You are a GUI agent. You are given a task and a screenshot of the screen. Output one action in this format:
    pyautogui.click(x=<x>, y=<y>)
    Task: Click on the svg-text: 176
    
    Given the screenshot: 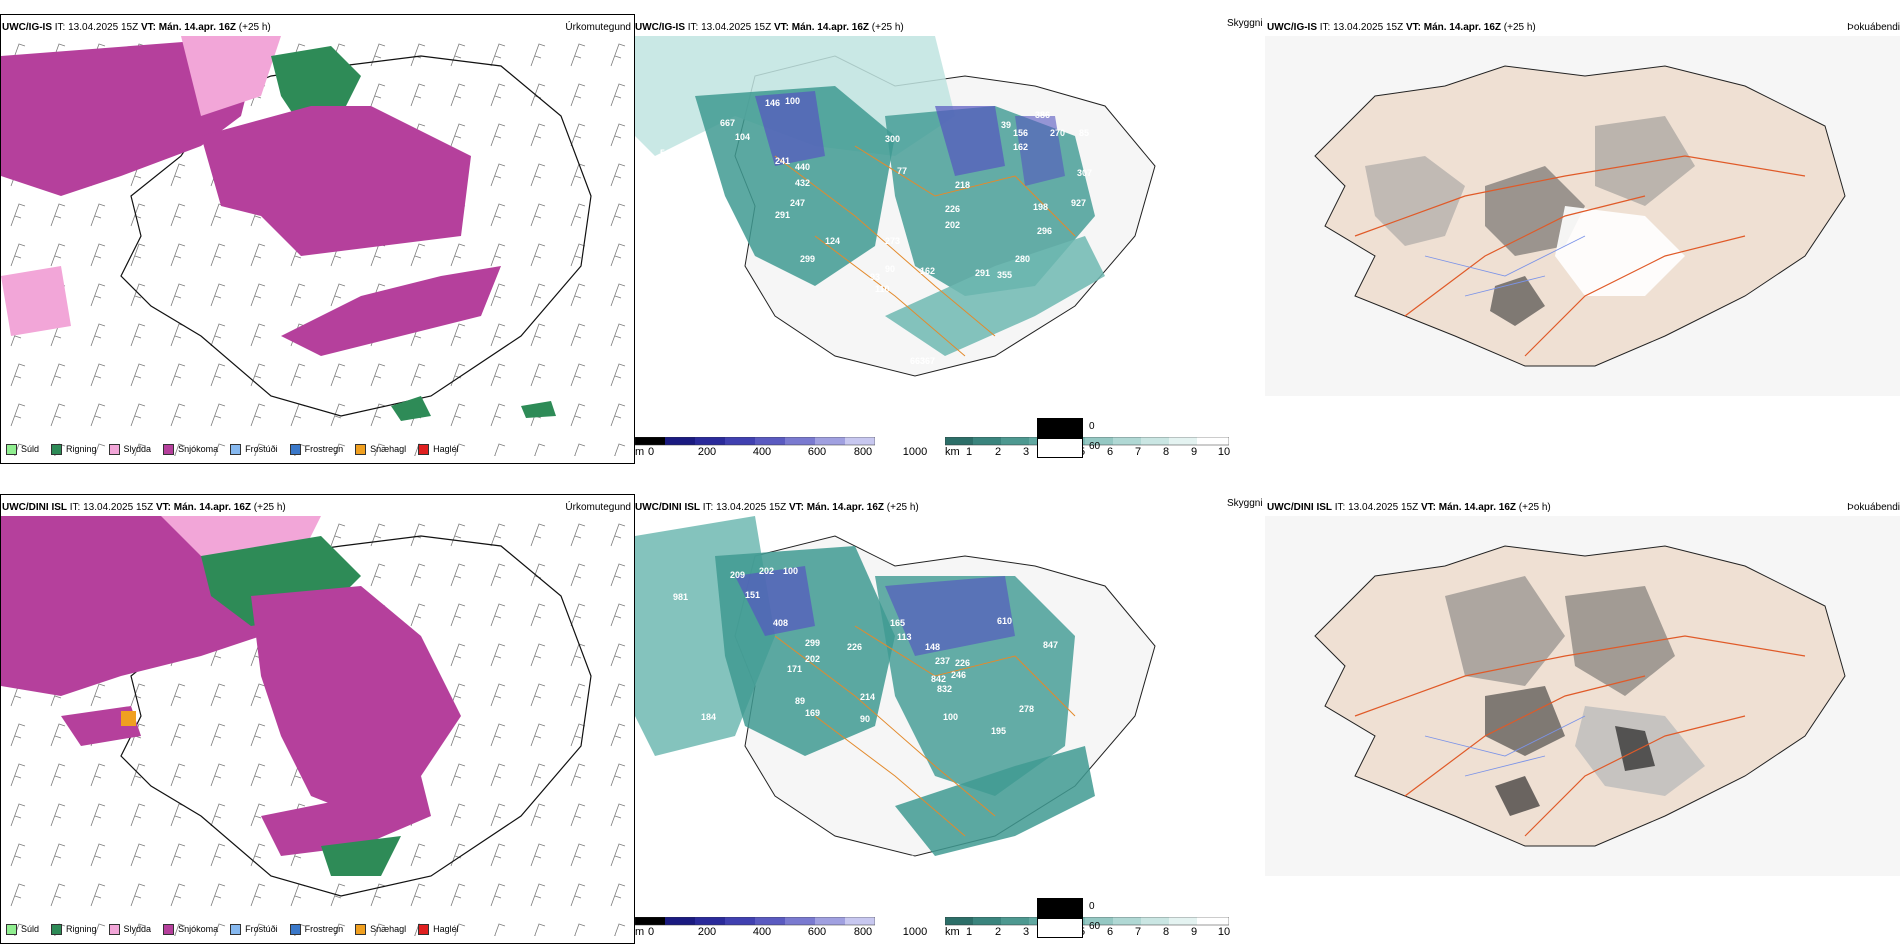 What is the action you would take?
    pyautogui.click(x=1110, y=775)
    